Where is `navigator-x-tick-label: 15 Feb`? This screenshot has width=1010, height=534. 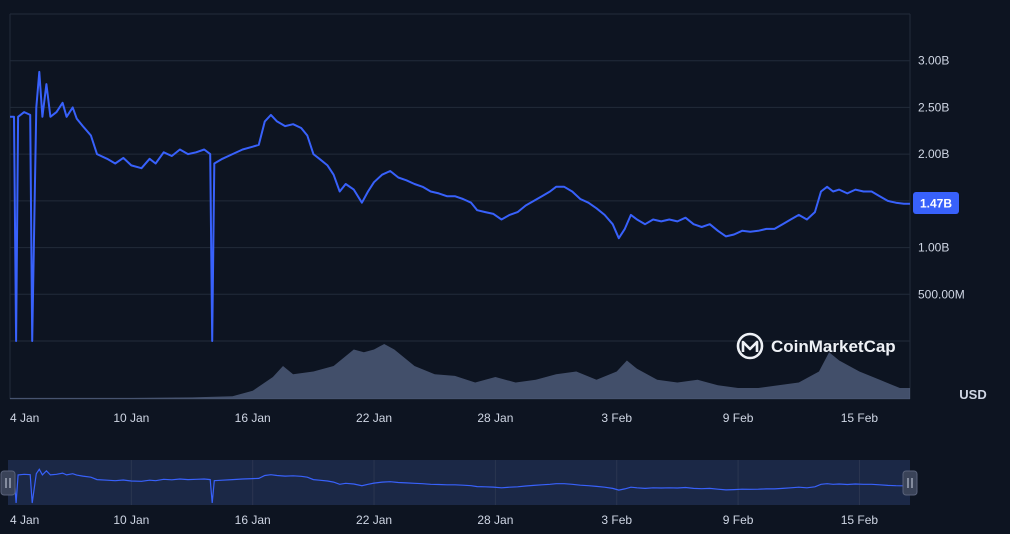
navigator-x-tick-label: 15 Feb is located at coordinates (860, 520).